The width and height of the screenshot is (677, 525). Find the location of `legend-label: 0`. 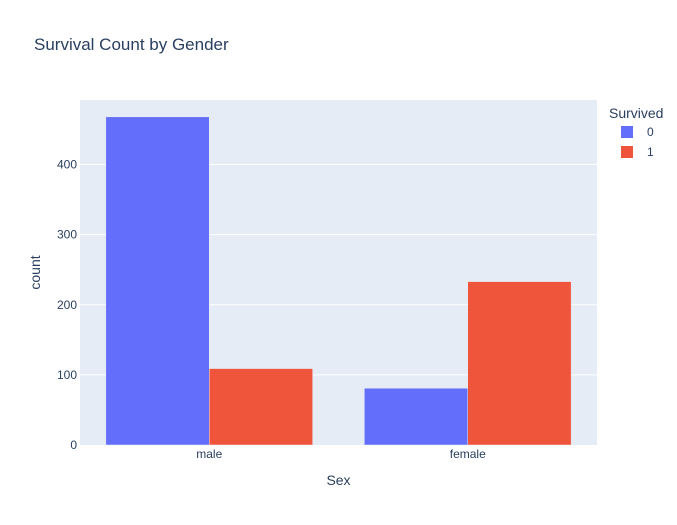

legend-label: 0 is located at coordinates (650, 132).